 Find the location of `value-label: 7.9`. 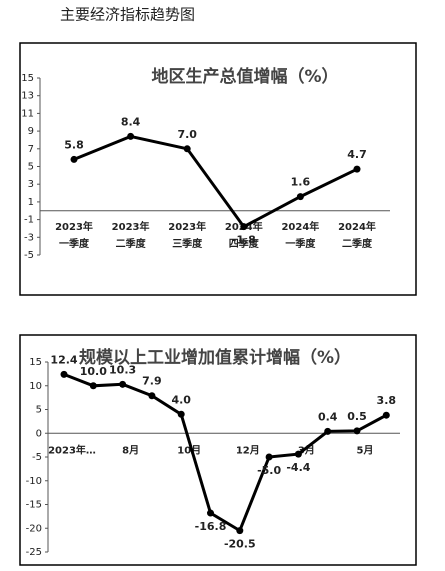

value-label: 7.9 is located at coordinates (152, 381).